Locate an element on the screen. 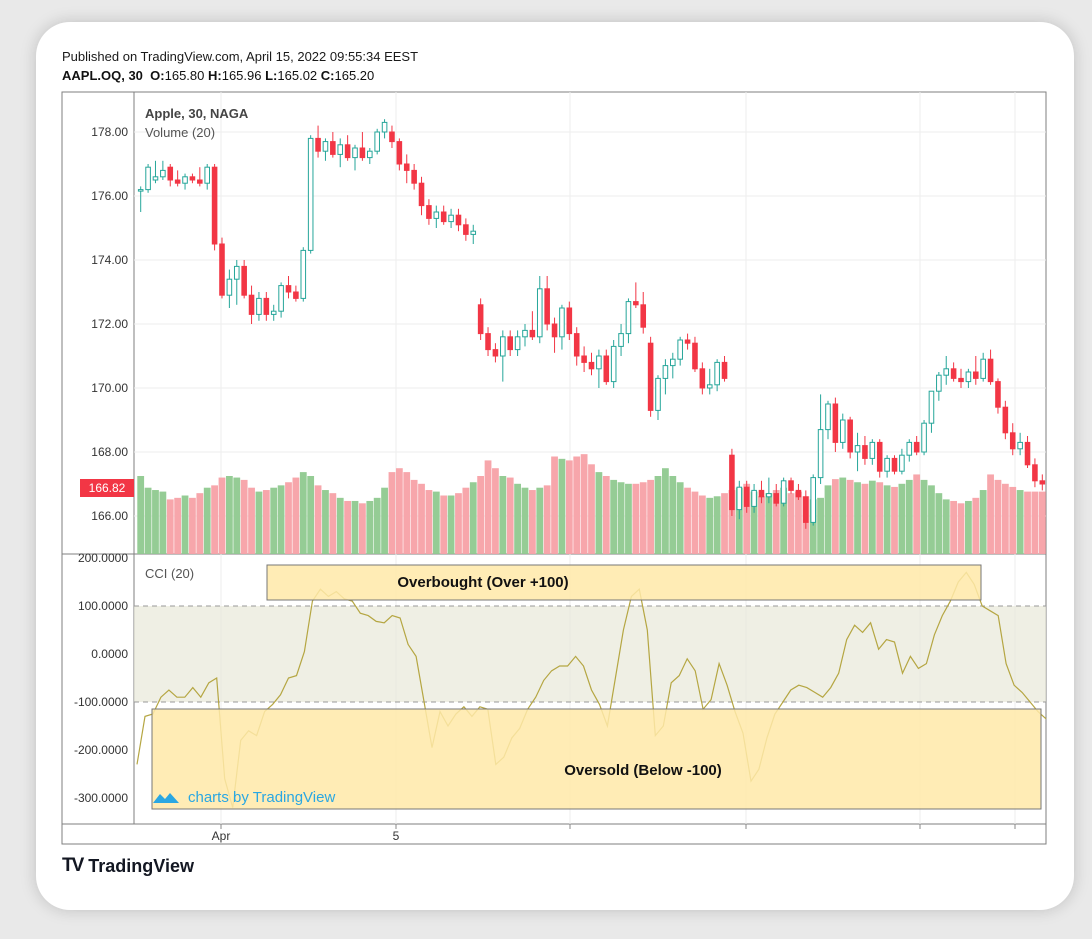  open-label: O: is located at coordinates (157, 75).